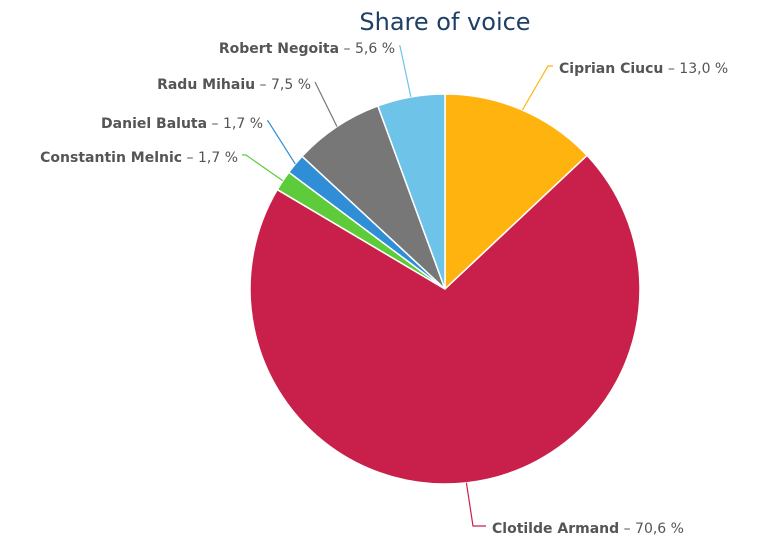  Describe the element at coordinates (182, 124) in the screenshot. I see `data-label-daniel-baluta: Daniel Baluta – 1,7 %` at that location.